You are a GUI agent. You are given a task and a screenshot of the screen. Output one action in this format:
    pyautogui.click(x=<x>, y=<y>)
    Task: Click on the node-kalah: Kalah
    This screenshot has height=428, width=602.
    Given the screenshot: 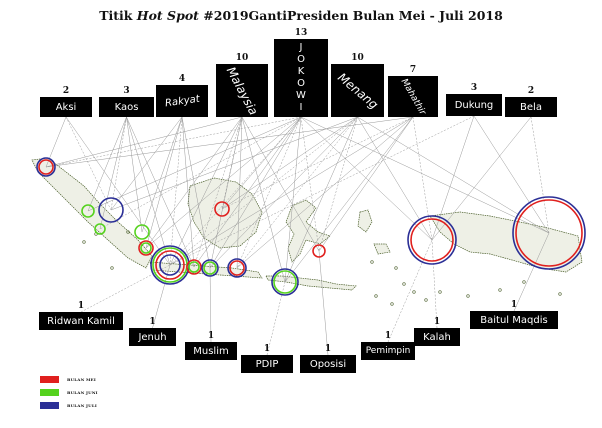 What is the action you would take?
    pyautogui.click(x=437, y=337)
    